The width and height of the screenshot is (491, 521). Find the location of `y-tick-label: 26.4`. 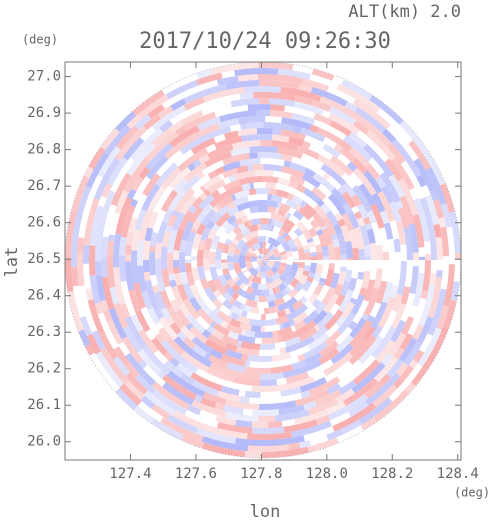

y-tick-label: 26.4 is located at coordinates (44, 296).